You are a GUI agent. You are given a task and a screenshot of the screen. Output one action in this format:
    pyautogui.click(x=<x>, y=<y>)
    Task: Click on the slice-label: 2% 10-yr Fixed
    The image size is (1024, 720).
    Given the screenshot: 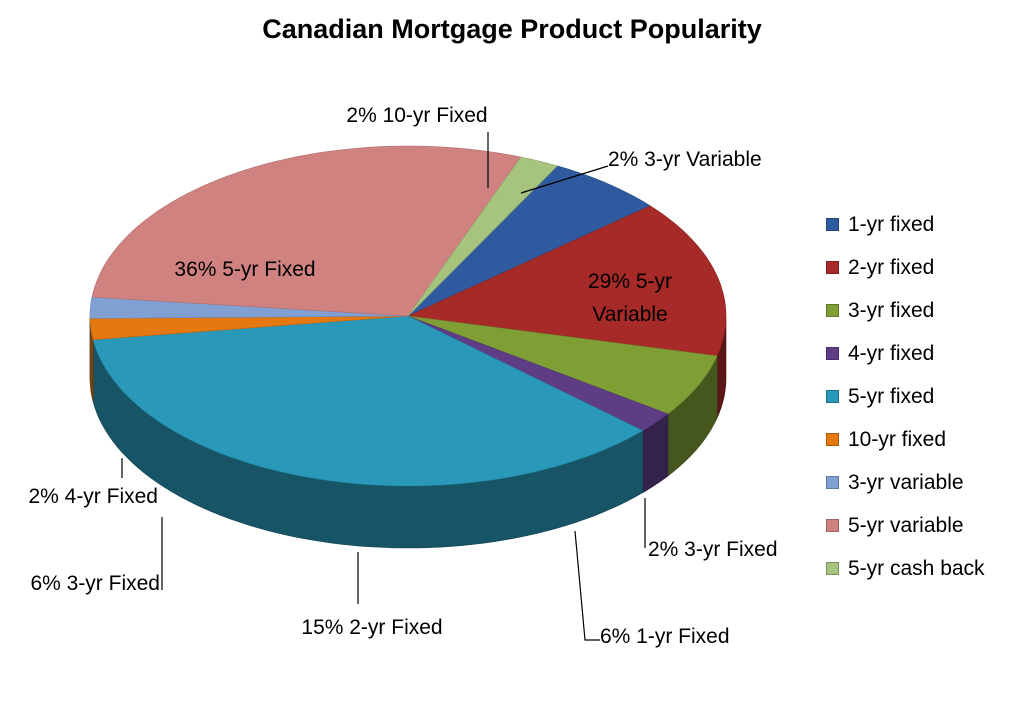 What is the action you would take?
    pyautogui.click(x=416, y=115)
    